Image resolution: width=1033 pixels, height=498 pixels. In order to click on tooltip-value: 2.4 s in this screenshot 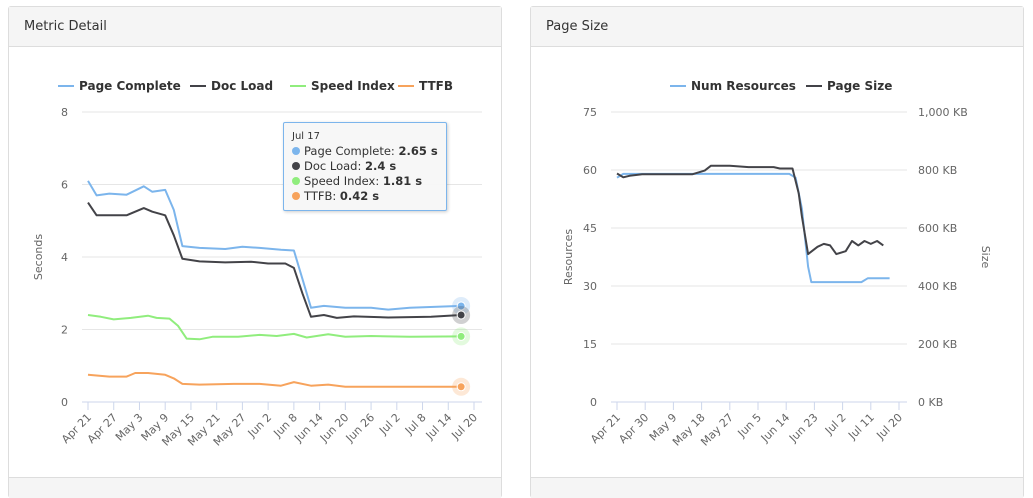, I will do `click(381, 166)`.